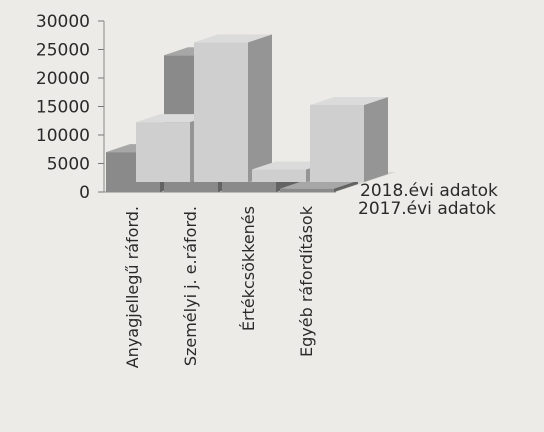 The width and height of the screenshot is (544, 432). Describe the element at coordinates (429, 191) in the screenshot. I see `series-label-2018: 2018.évi adatok` at that location.